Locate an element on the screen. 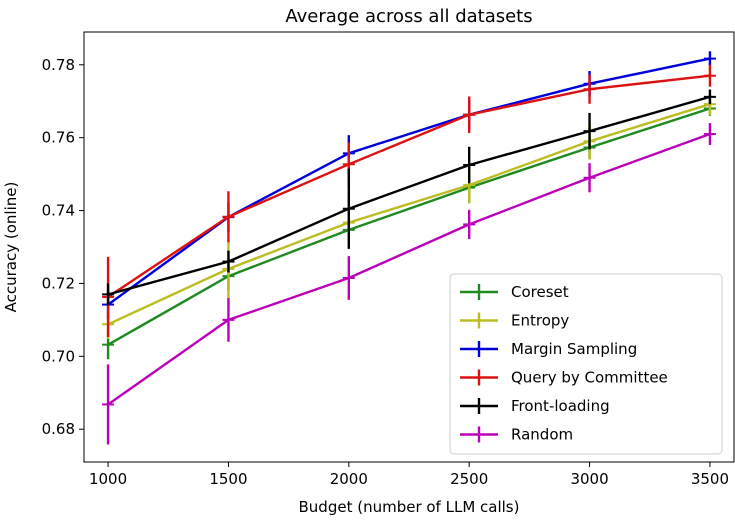 The height and width of the screenshot is (520, 735). legend-item-query-by-committee: Query by Committee is located at coordinates (564, 378).